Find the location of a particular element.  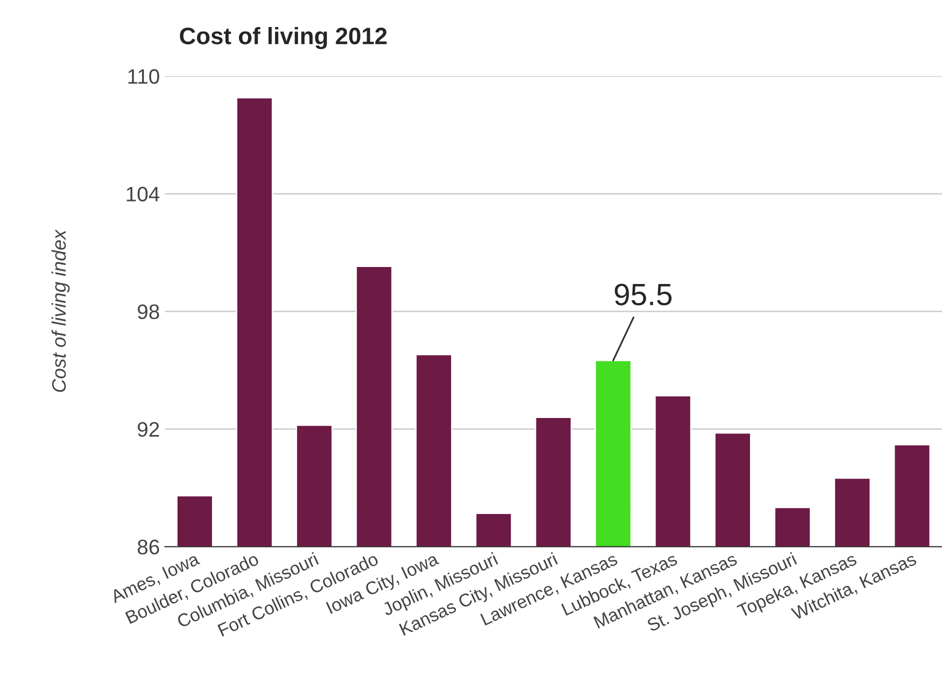

y-tick-label: 92 is located at coordinates (148, 429).